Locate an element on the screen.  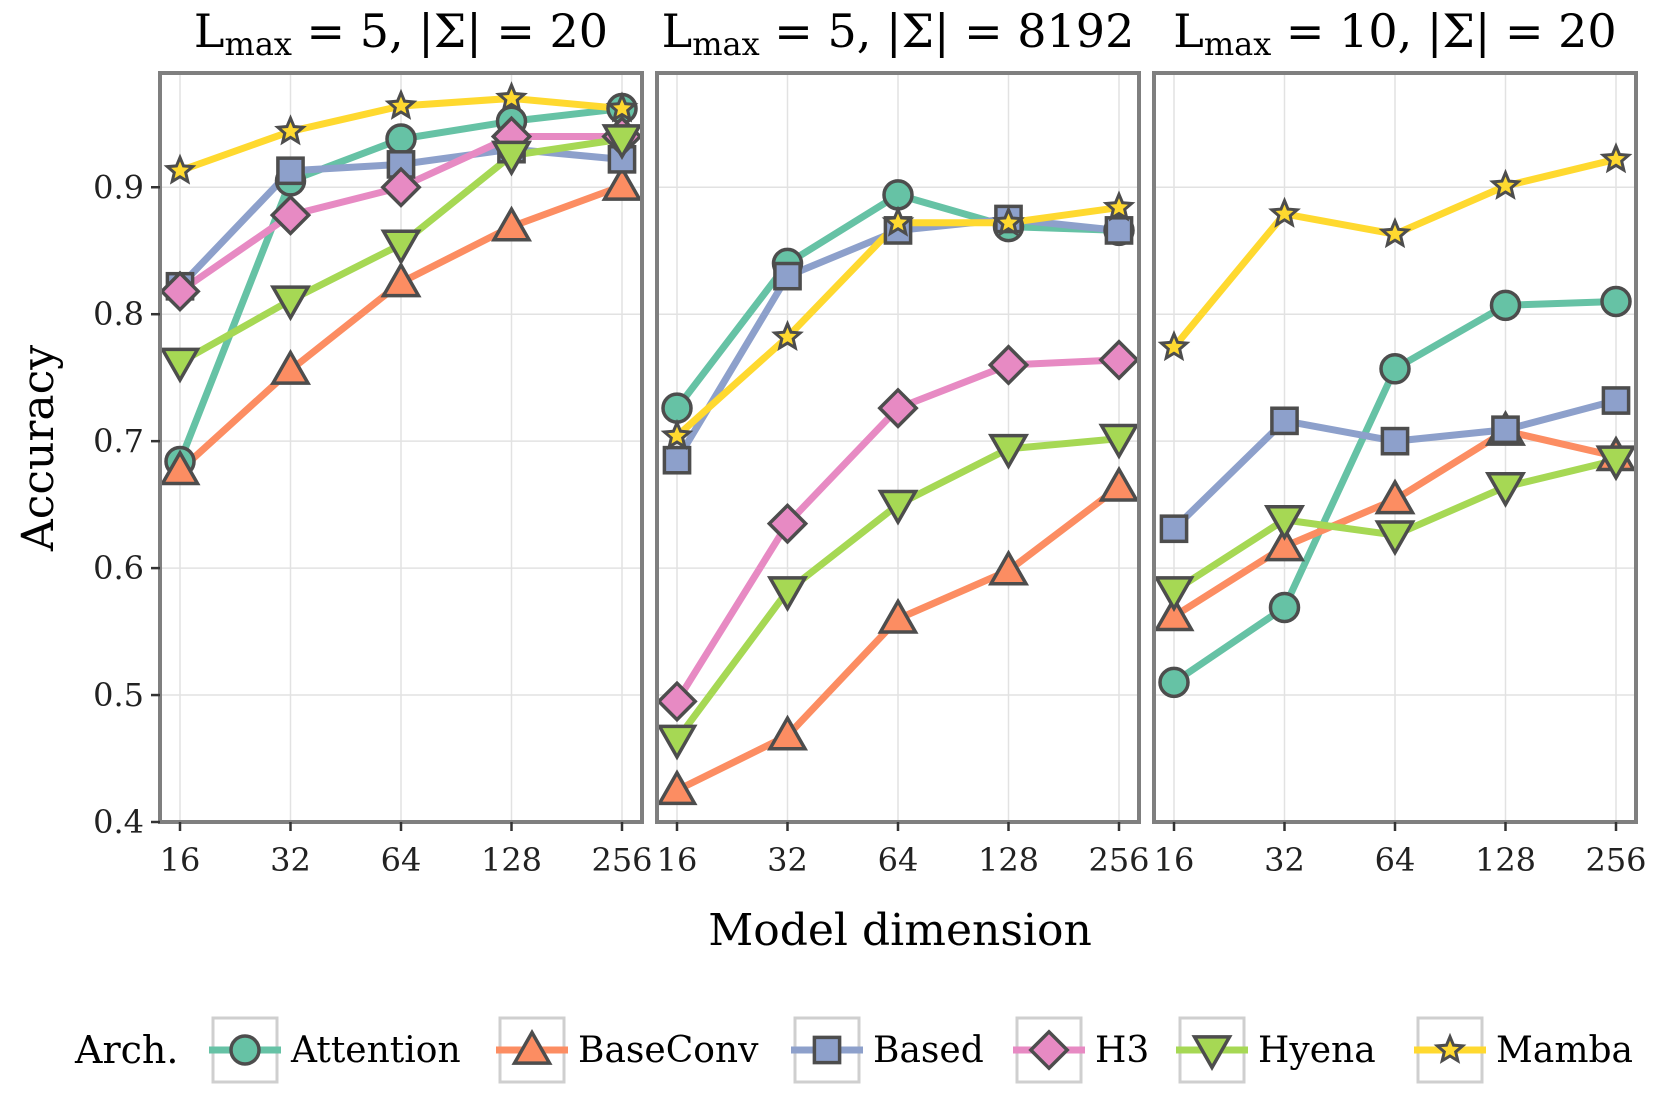
y-tick-label: 0.6 is located at coordinates (118, 568).